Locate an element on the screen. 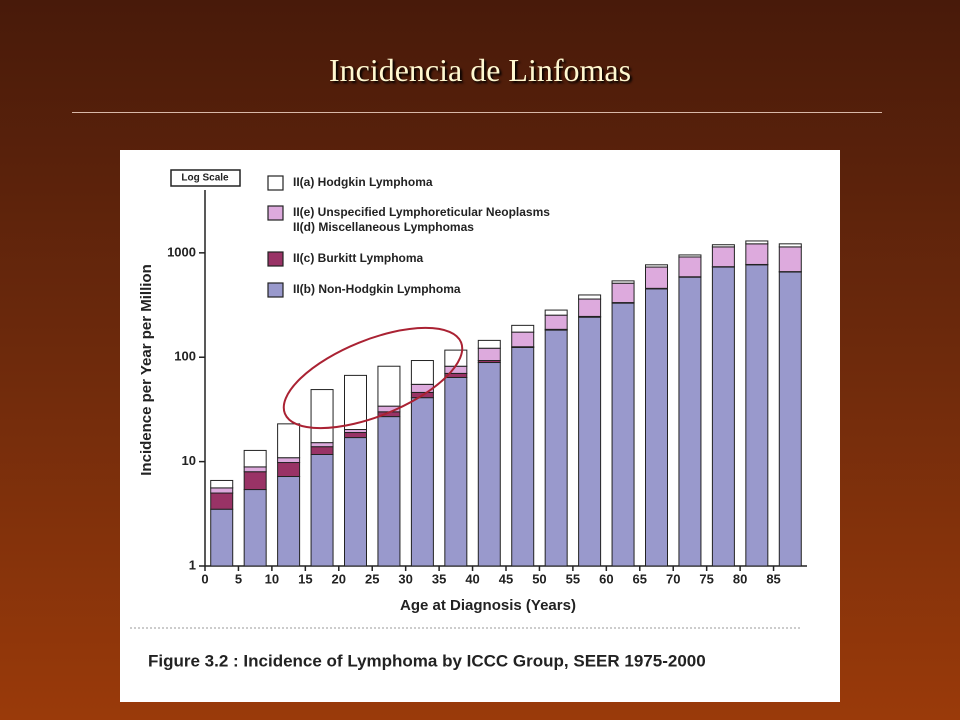  x-tick-label: 65 is located at coordinates (640, 578).